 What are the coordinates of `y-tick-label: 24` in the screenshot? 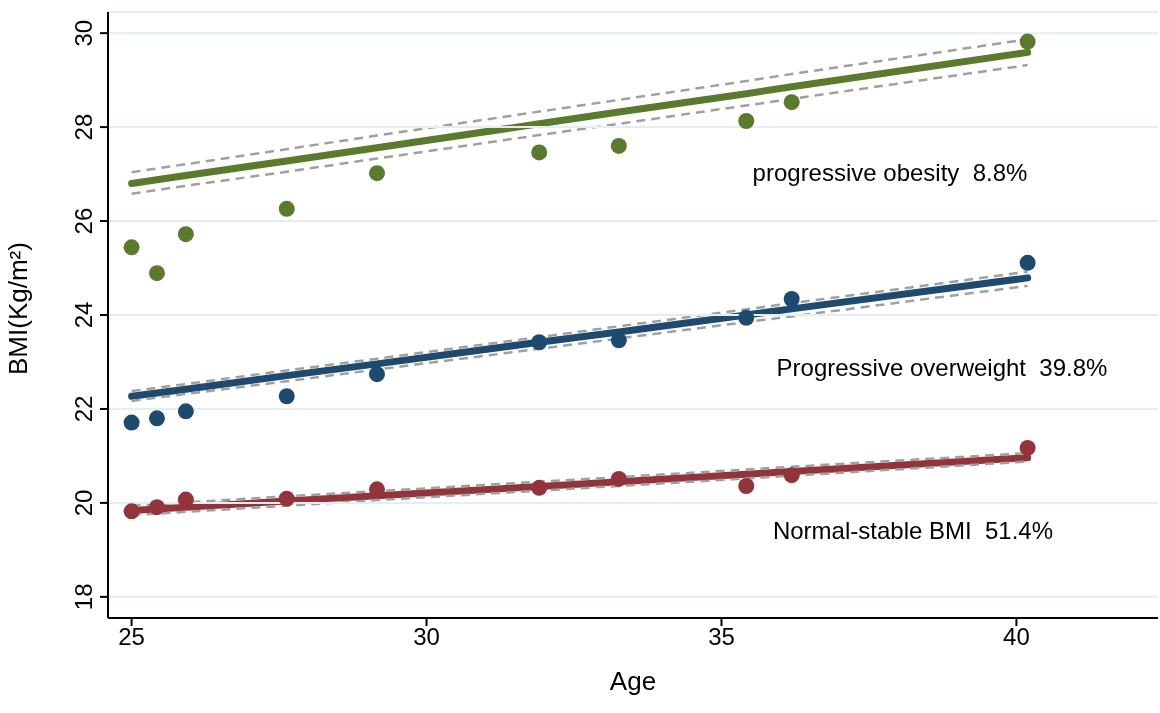 It's located at (83, 315).